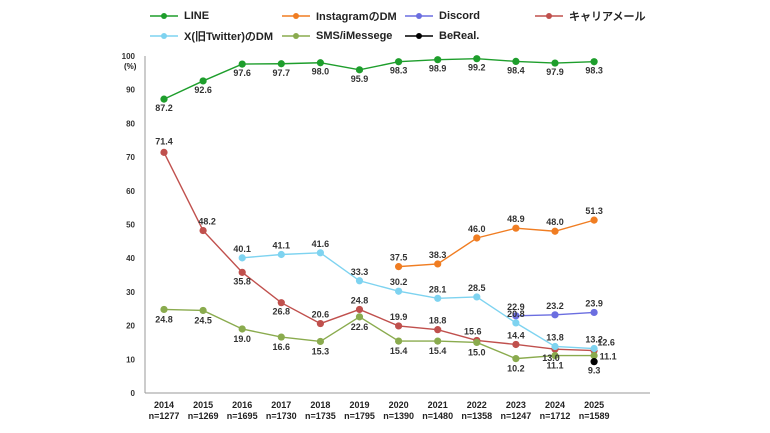 This screenshot has height=433, width=770. I want to click on data-label-x-dm: 41.1, so click(282, 245).